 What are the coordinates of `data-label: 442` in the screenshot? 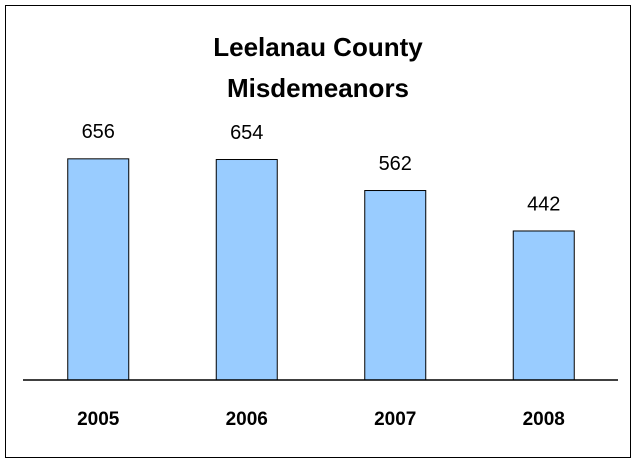 It's located at (543, 204).